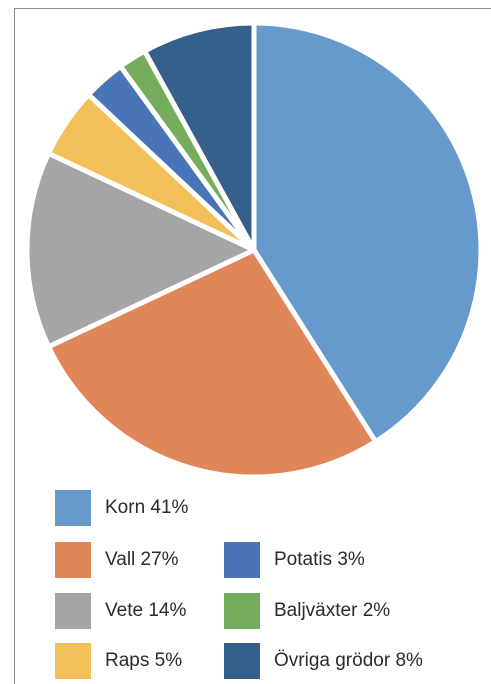 This screenshot has height=684, width=491. I want to click on legend-swatch-vall, so click(73, 560).